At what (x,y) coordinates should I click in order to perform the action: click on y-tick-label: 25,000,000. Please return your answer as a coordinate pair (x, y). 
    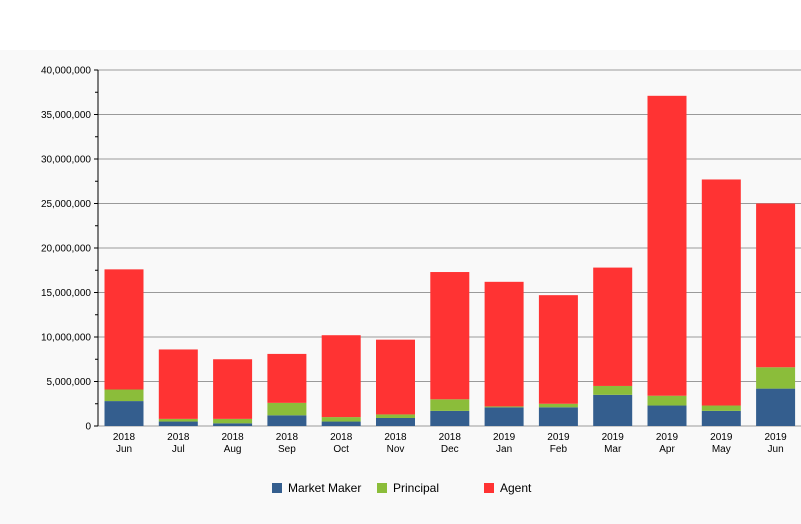
    Looking at the image, I should click on (66, 204).